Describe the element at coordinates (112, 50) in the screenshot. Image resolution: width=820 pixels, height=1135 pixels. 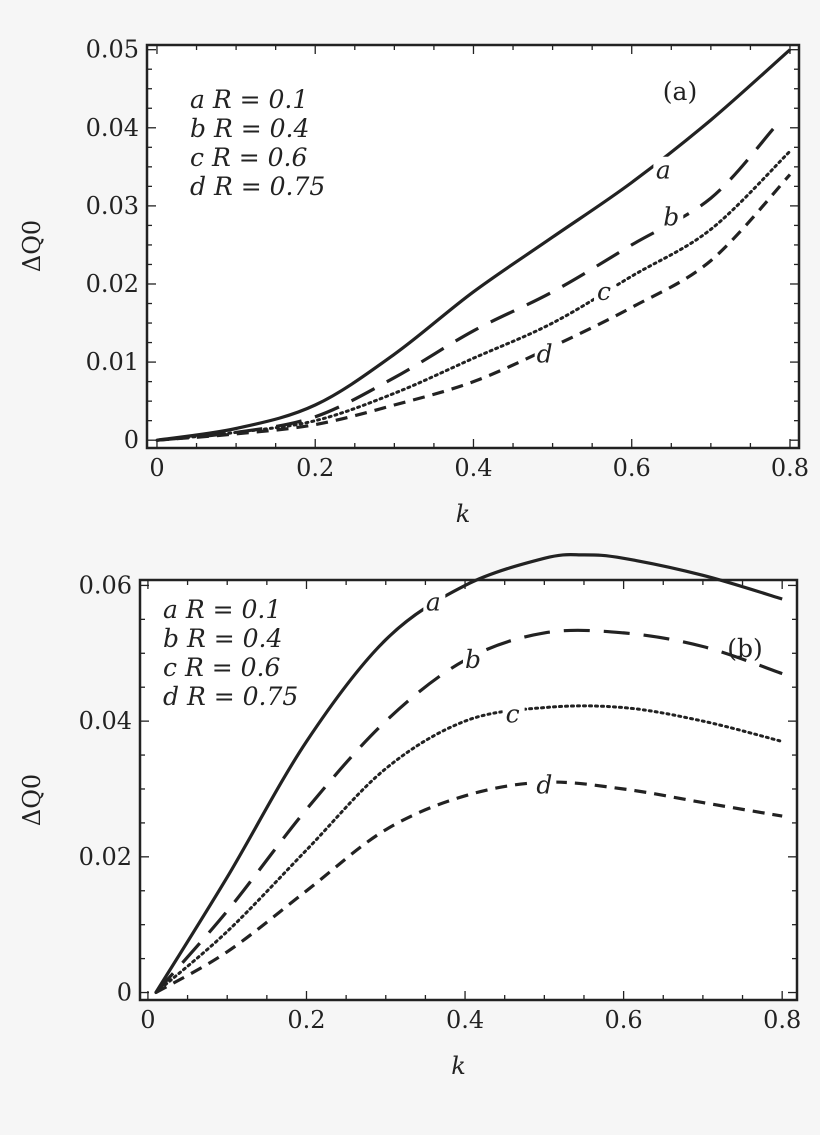
I see `y-tick-label: 0.05` at that location.